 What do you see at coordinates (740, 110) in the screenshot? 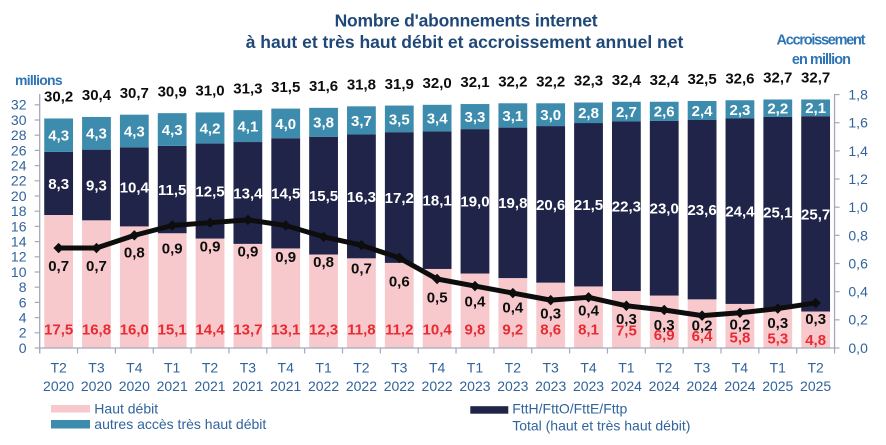
I see `svg-text: 2,3` at bounding box center [740, 110].